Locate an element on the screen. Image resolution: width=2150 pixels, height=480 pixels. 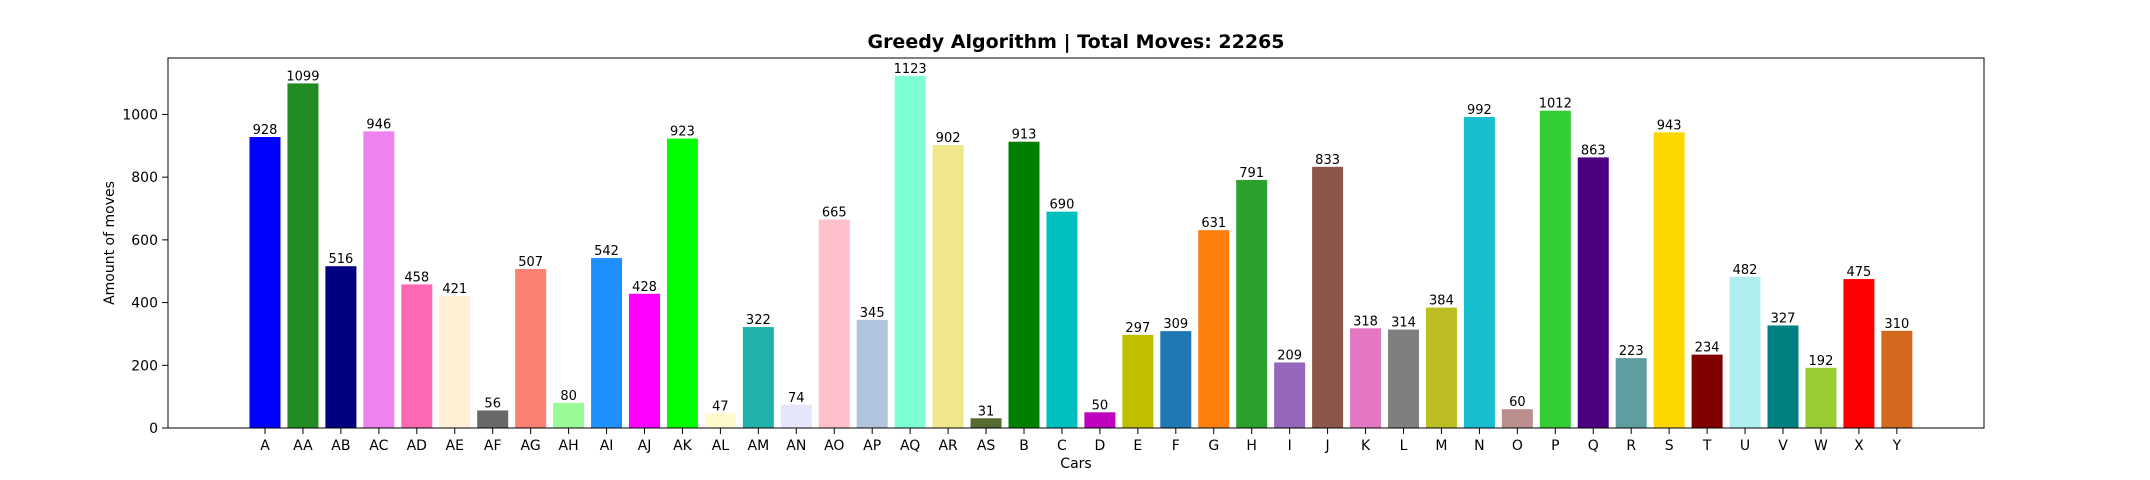
y-tick-label: 1000 is located at coordinates (140, 115).